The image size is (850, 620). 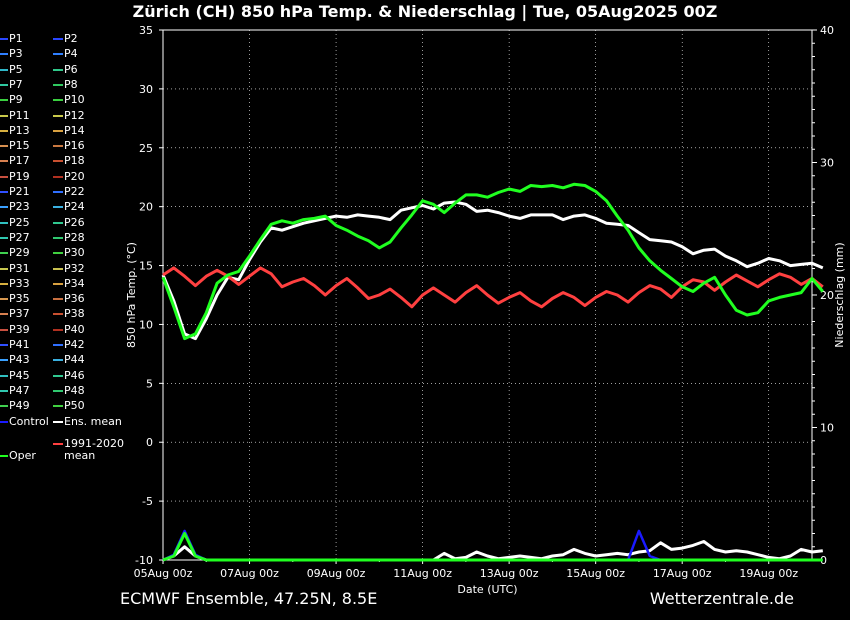 I want to click on y-tick-label-left: 25, so click(x=146, y=148).